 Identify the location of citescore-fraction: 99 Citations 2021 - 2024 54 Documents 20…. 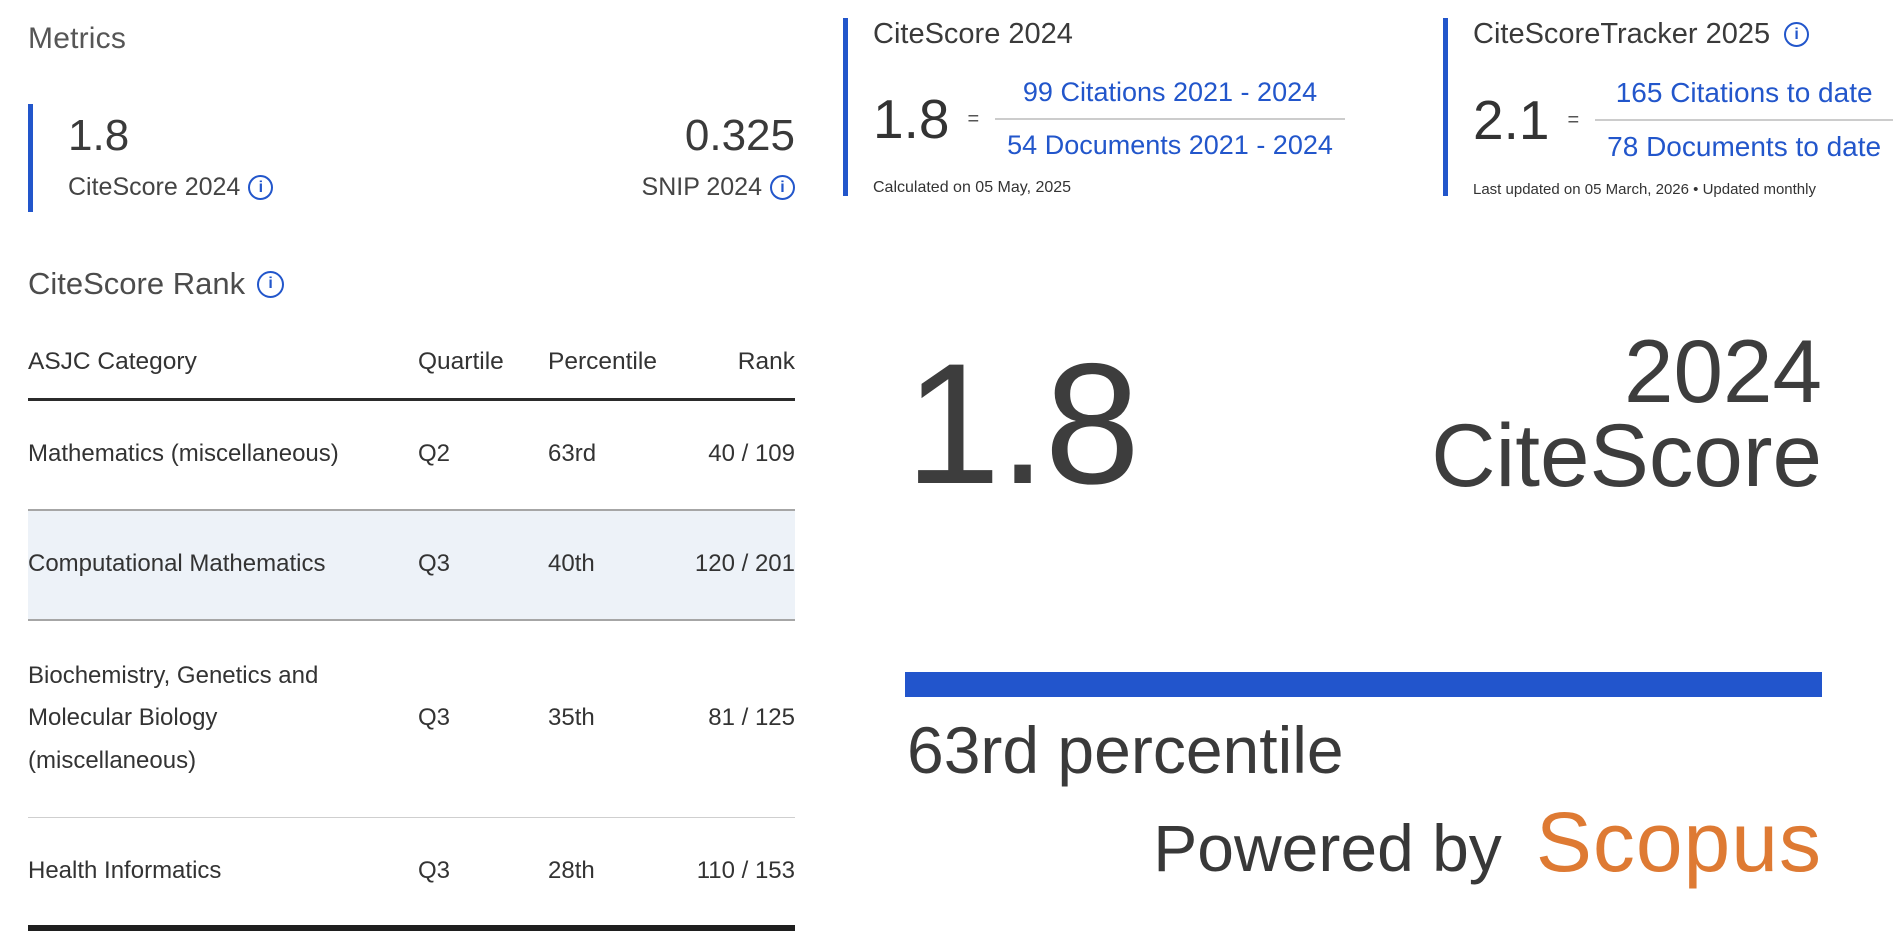
(1170, 119).